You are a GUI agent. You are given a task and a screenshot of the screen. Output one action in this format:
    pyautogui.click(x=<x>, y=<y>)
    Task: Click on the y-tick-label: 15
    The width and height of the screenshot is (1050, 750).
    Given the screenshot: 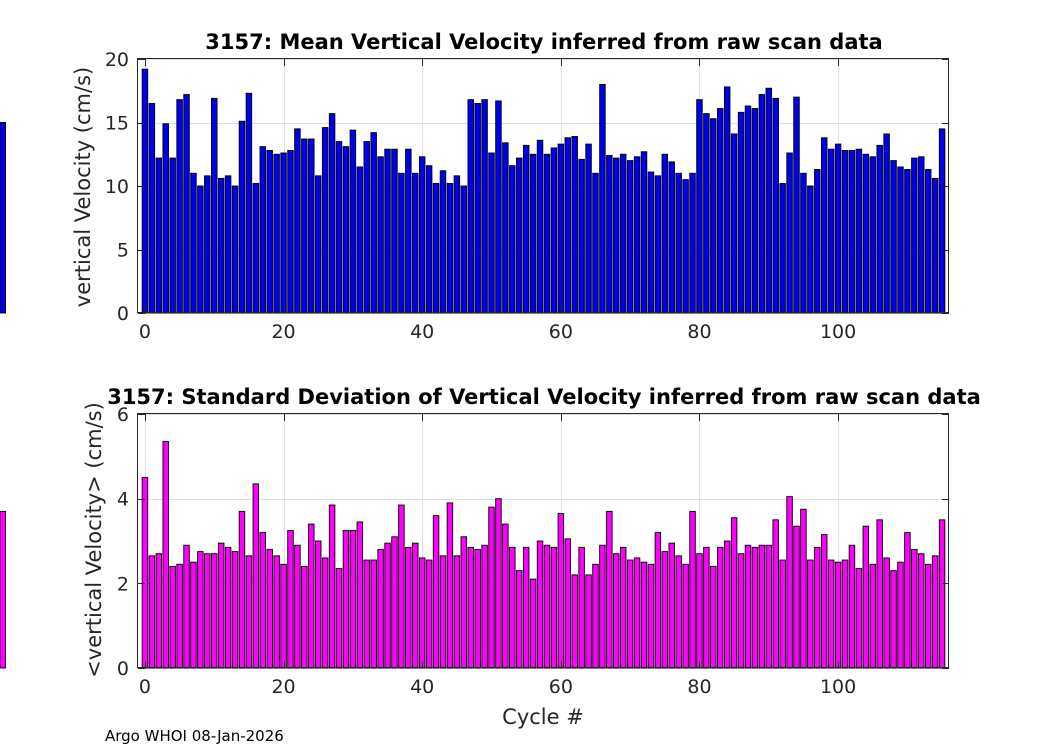 What is the action you would take?
    pyautogui.click(x=117, y=124)
    